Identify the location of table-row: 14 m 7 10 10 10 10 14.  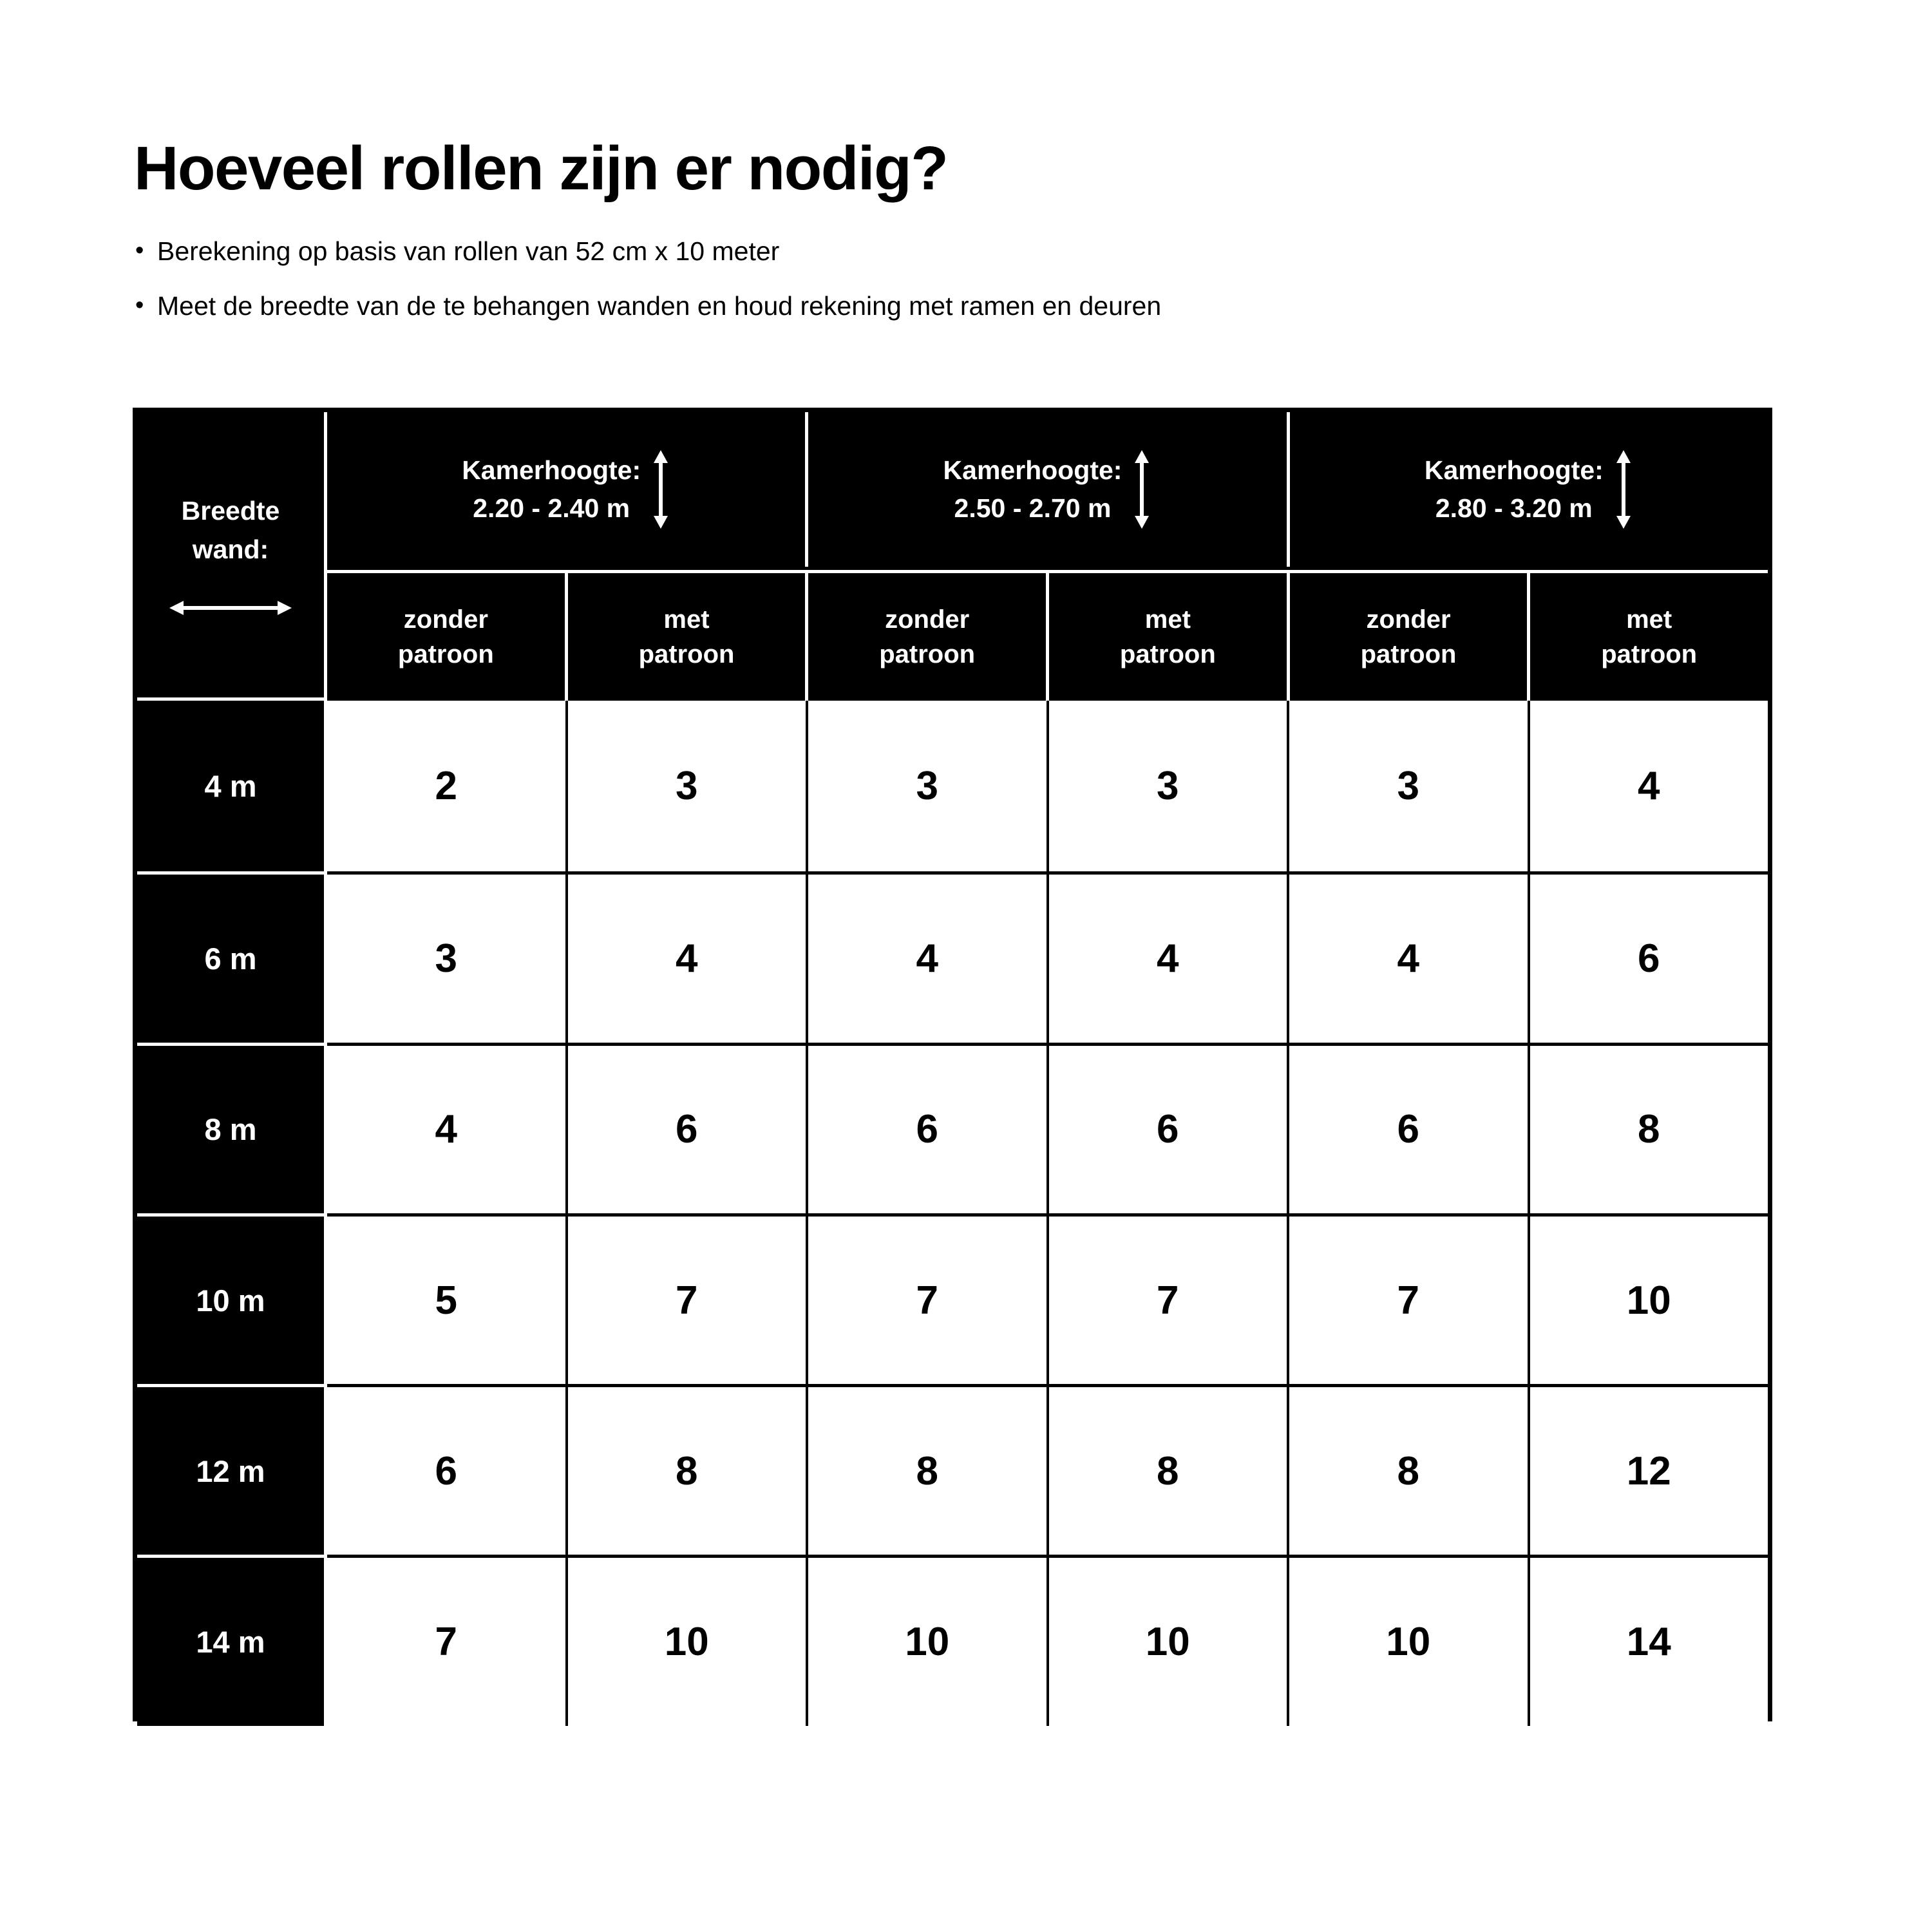
(952, 1640).